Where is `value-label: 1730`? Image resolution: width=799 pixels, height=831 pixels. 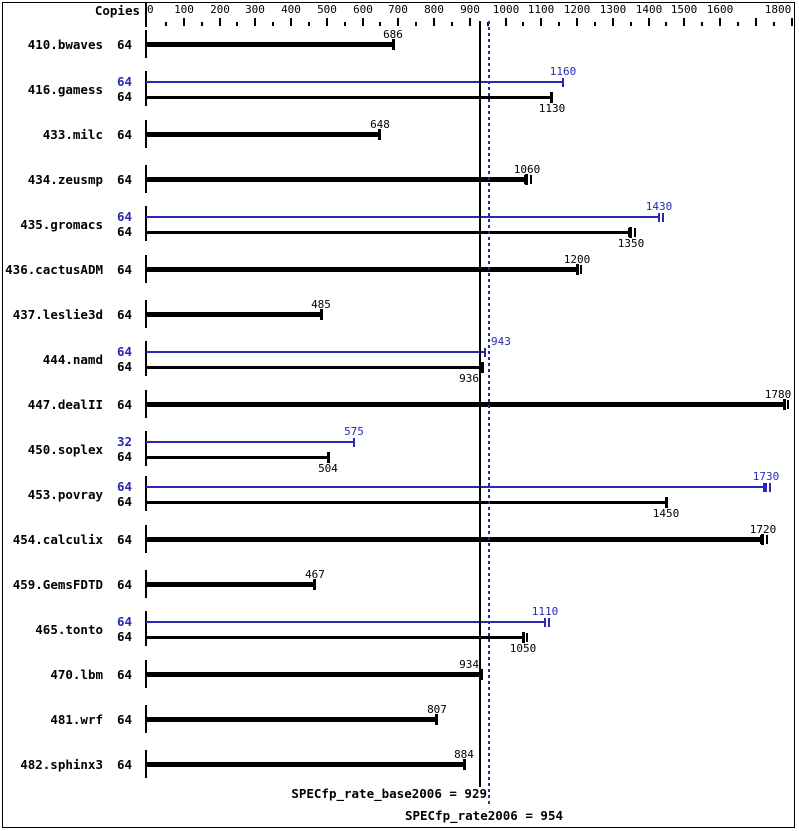
value-label: 1730 is located at coordinates (766, 476).